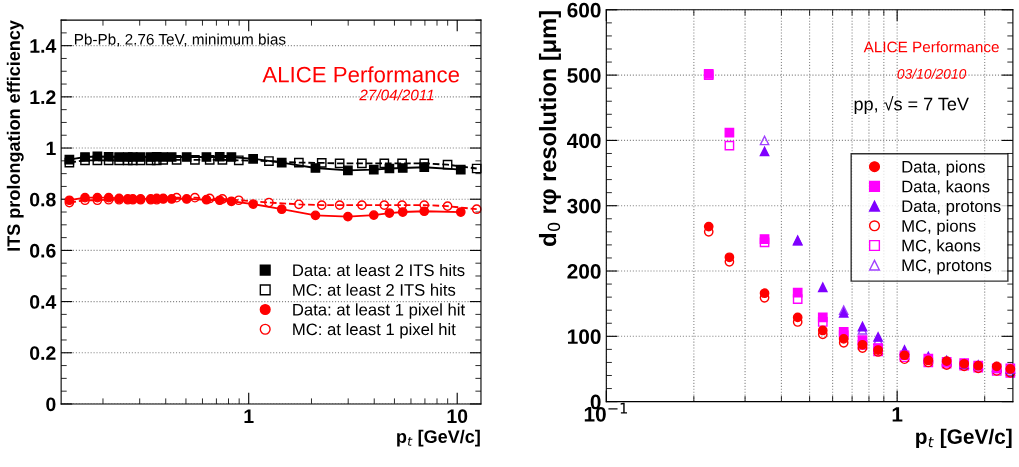 This screenshot has height=467, width=1019. Describe the element at coordinates (932, 73) in the screenshot. I see `annotation: 03/10/2010` at that location.